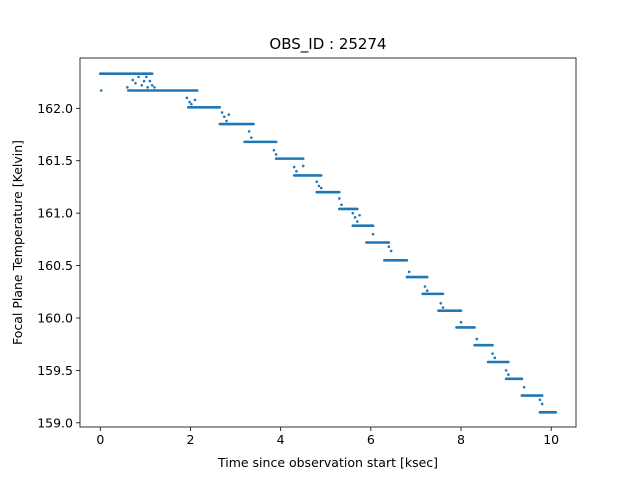 Image resolution: width=640 pixels, height=480 pixels. What do you see at coordinates (55, 213) in the screenshot?
I see `y-tick-label: 161.0` at bounding box center [55, 213].